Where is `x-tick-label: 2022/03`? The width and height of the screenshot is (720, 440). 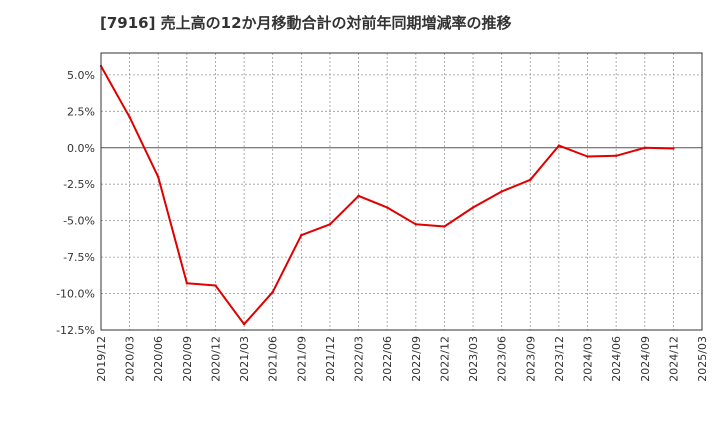 x-tick-label: 2022/03 is located at coordinates (359, 359).